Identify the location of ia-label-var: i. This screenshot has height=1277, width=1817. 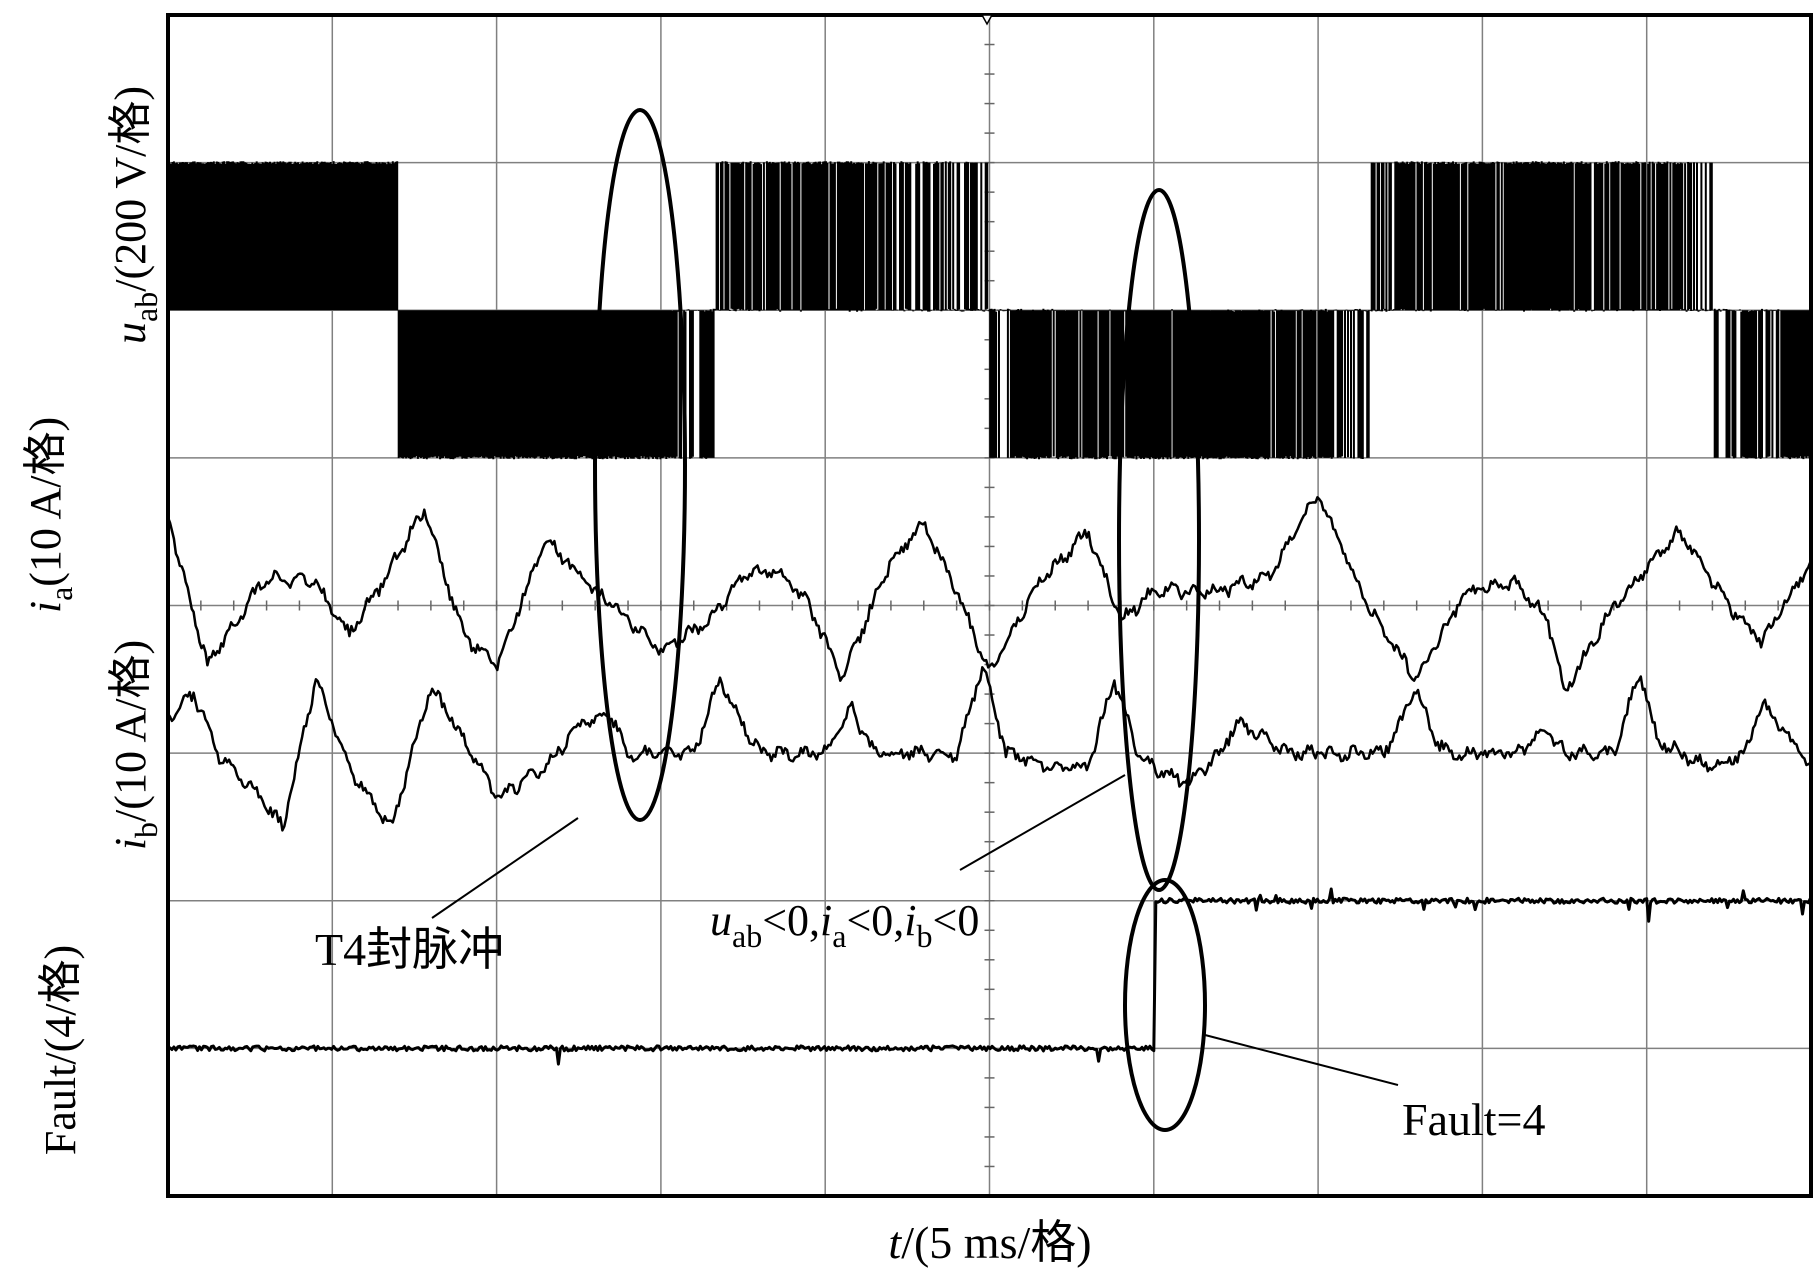
(45, 607).